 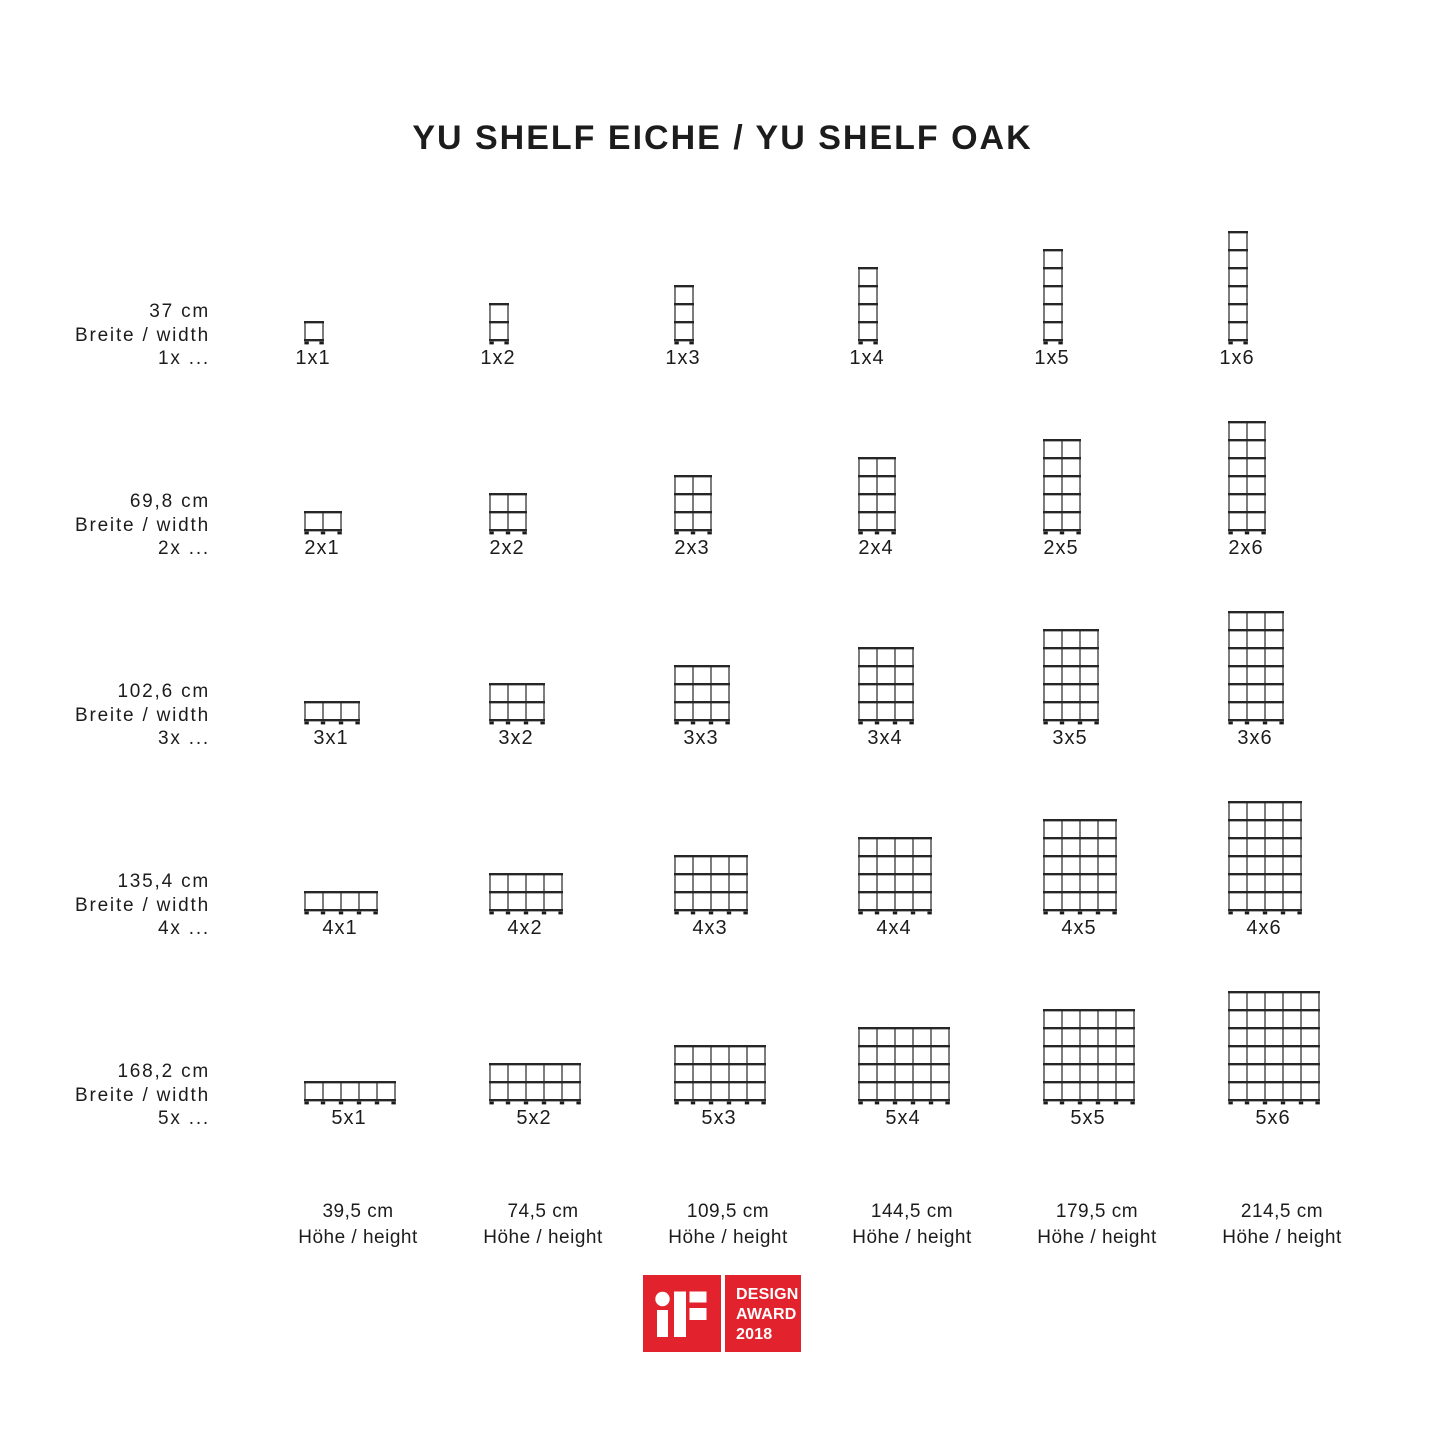 I want to click on if-design-award-logo: DESIGN AWARD 2018, so click(x=722, y=1313).